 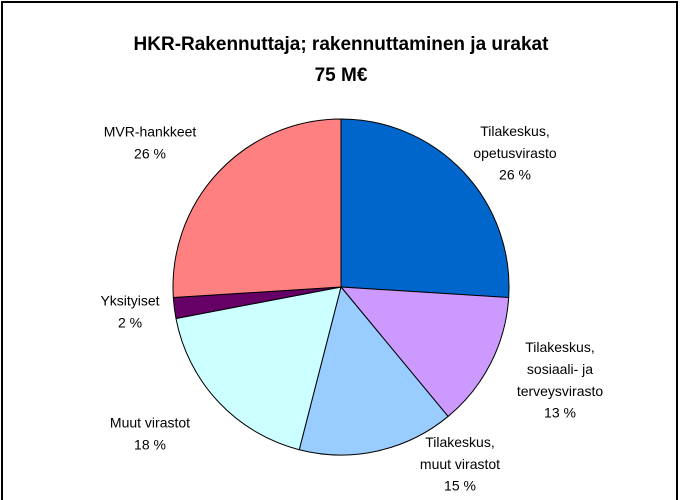 What do you see at coordinates (130, 323) in the screenshot?
I see `value-label: 2 %` at bounding box center [130, 323].